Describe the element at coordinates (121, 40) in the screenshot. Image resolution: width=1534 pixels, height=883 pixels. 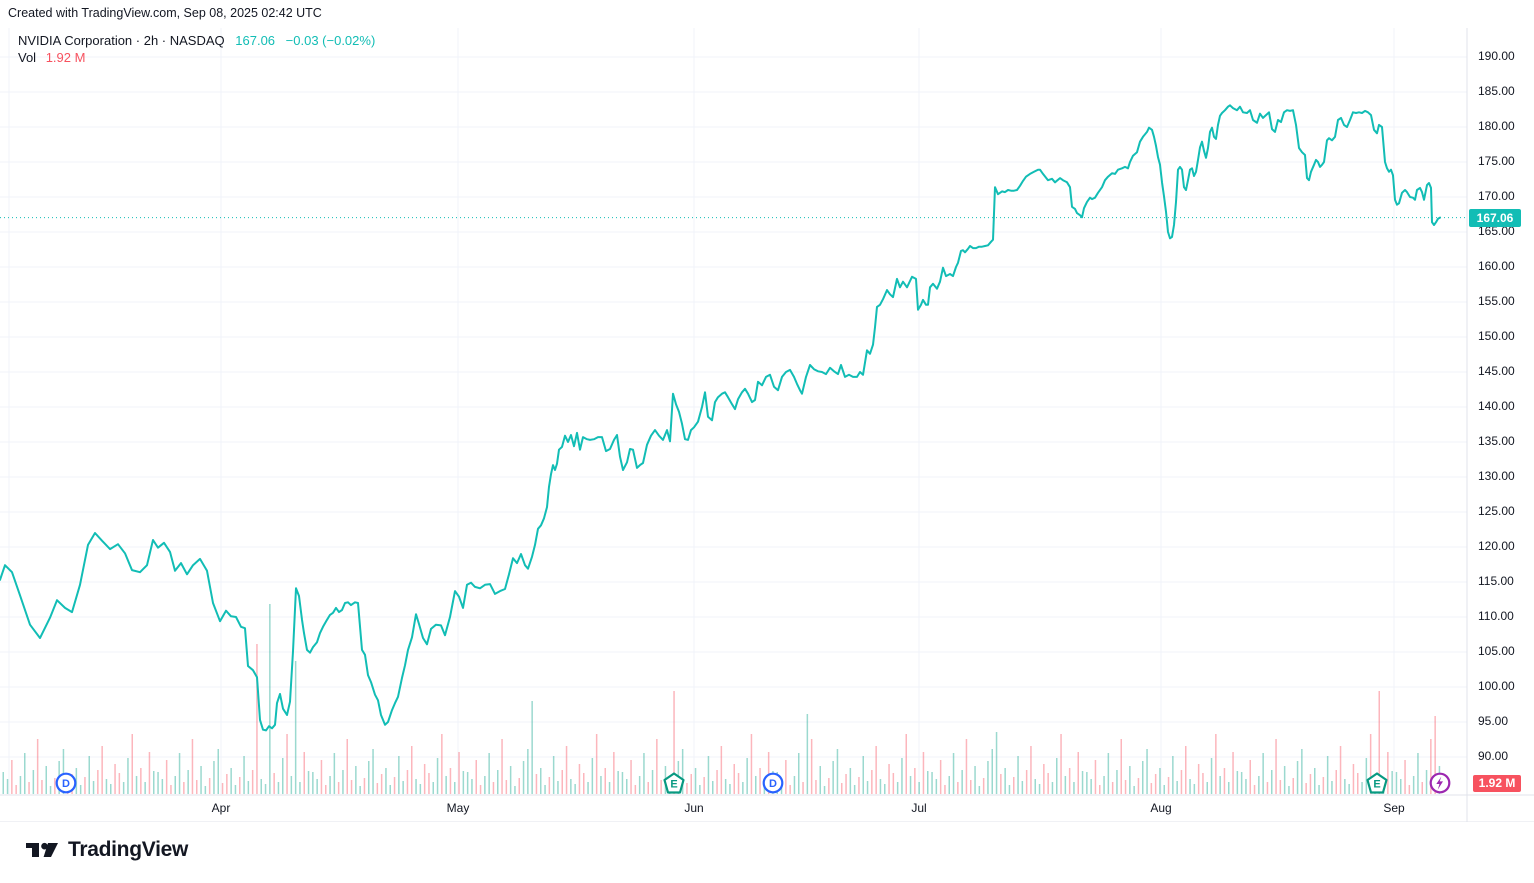
I see `symbol-title: NVIDIA Corporation · 2h · NASDAQ` at that location.